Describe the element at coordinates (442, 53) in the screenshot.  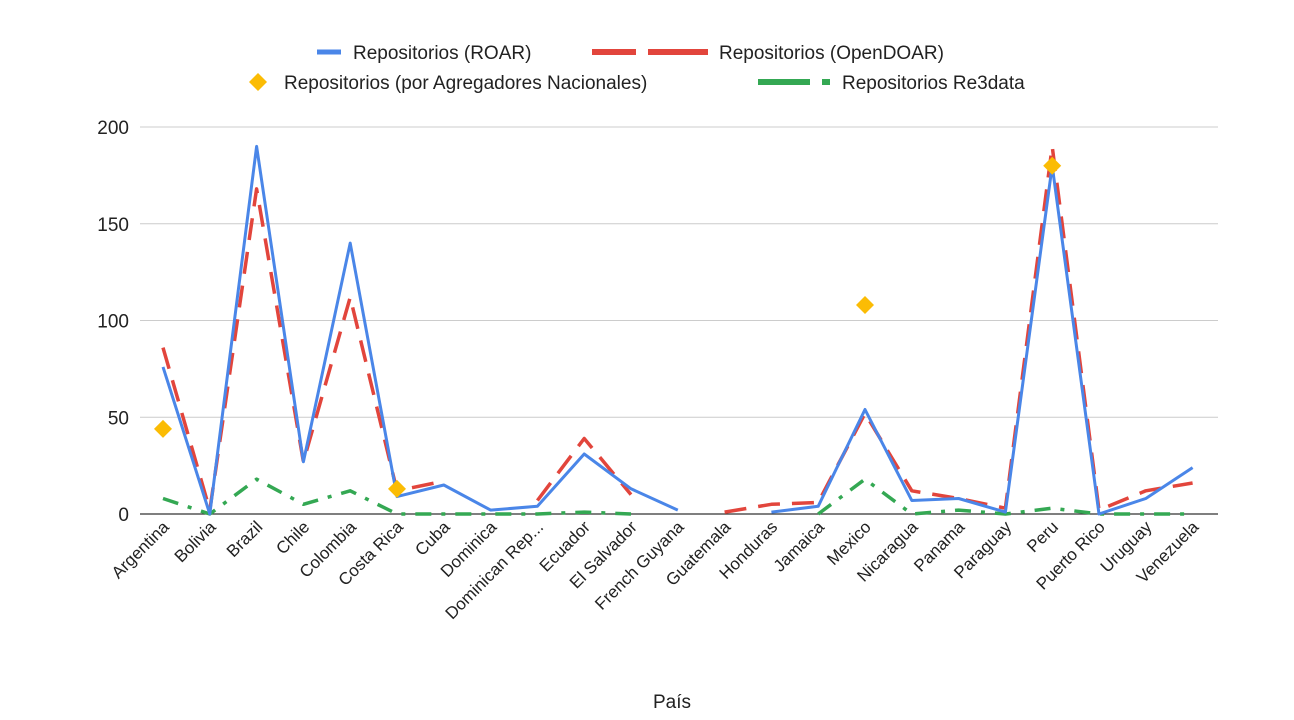
I see `legend-label: Repositorios (ROAR)` at that location.